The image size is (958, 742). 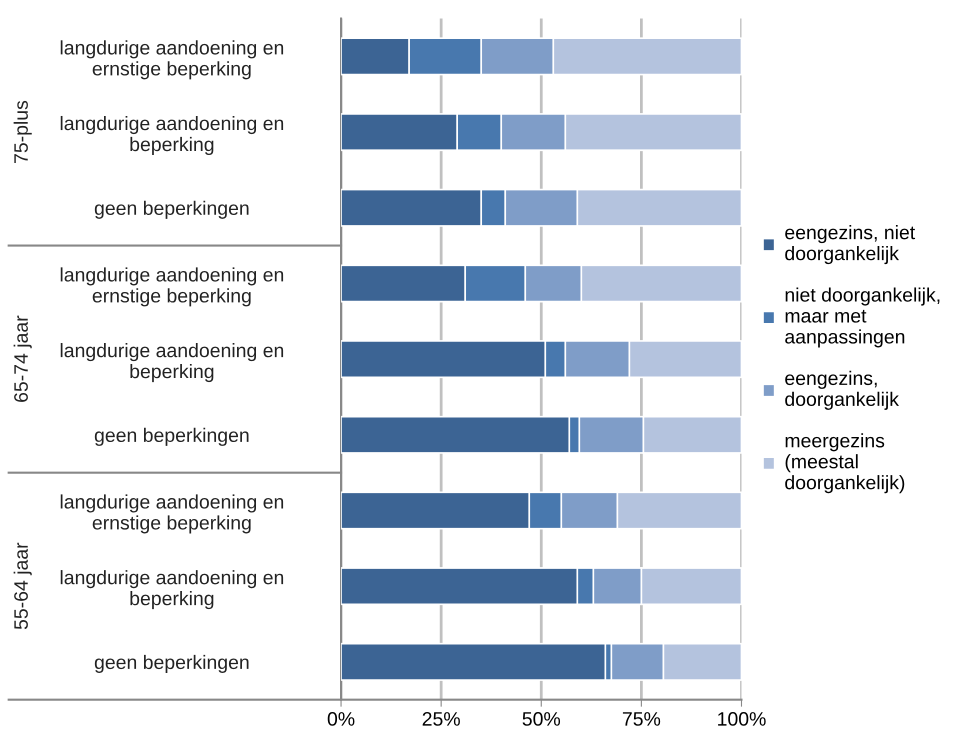 What do you see at coordinates (23, 586) in the screenshot?
I see `text: 55-64 jaar` at bounding box center [23, 586].